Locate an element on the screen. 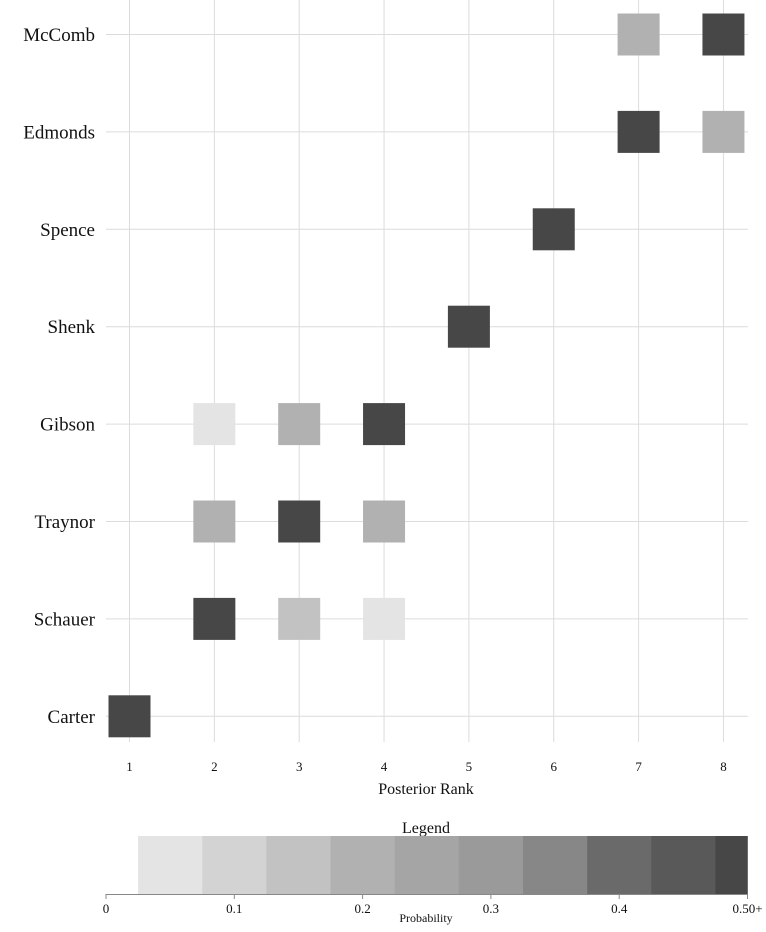 This screenshot has height=932, width=766. x-tick-3: 3 is located at coordinates (299, 766).